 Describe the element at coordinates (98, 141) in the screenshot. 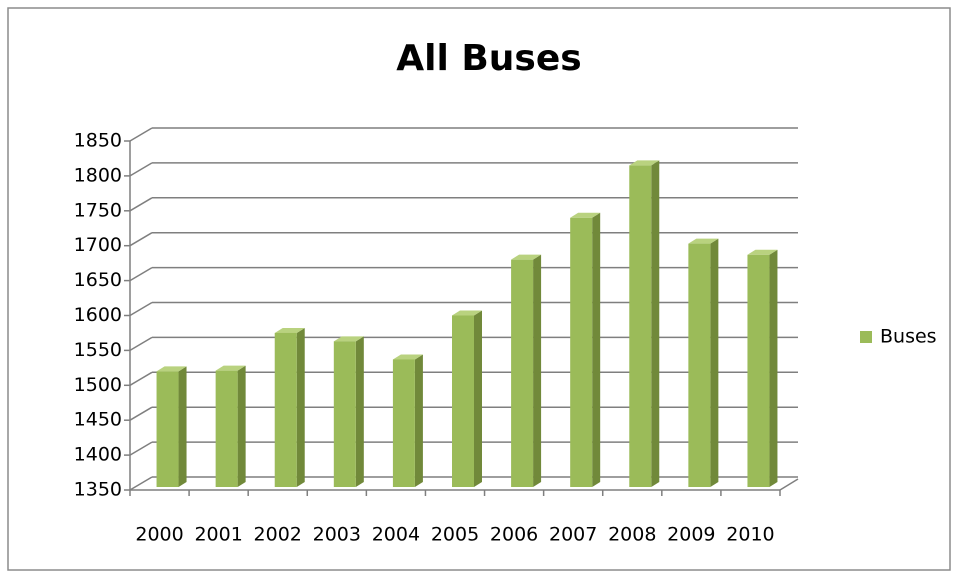

I see `y-tick-label: 1850` at that location.